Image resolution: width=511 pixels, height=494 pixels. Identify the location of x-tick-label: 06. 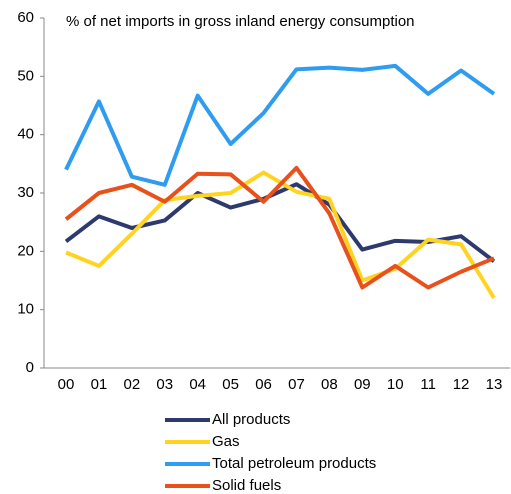
(263, 384).